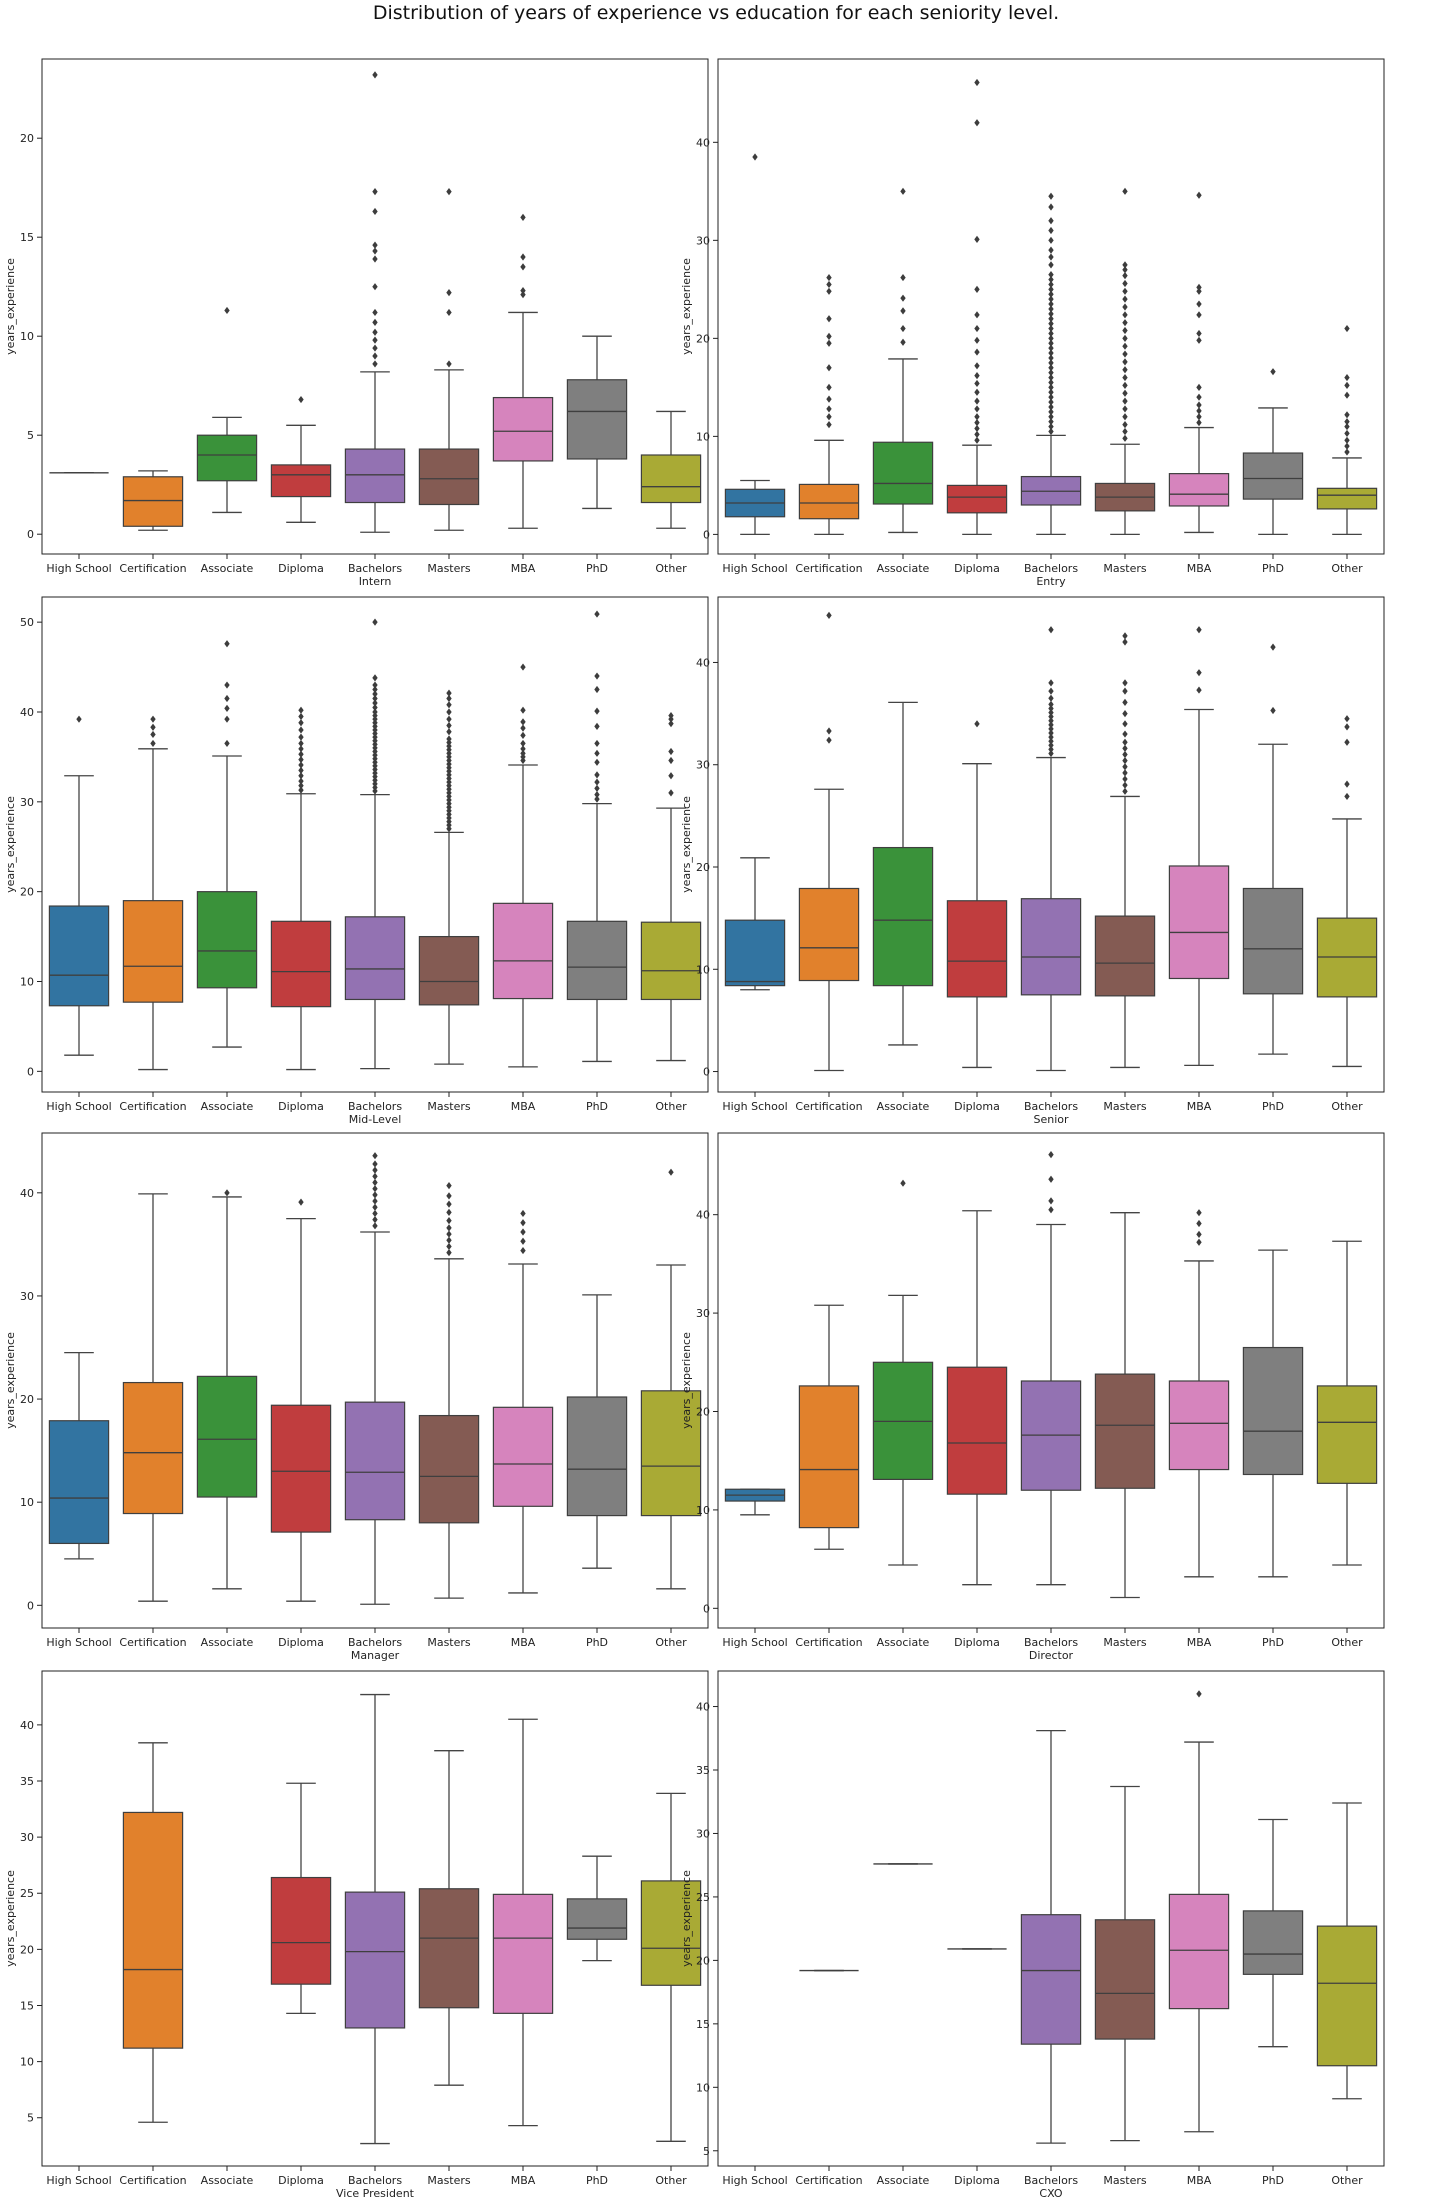  Describe the element at coordinates (523, 371) in the screenshot. I see `box-mba` at that location.